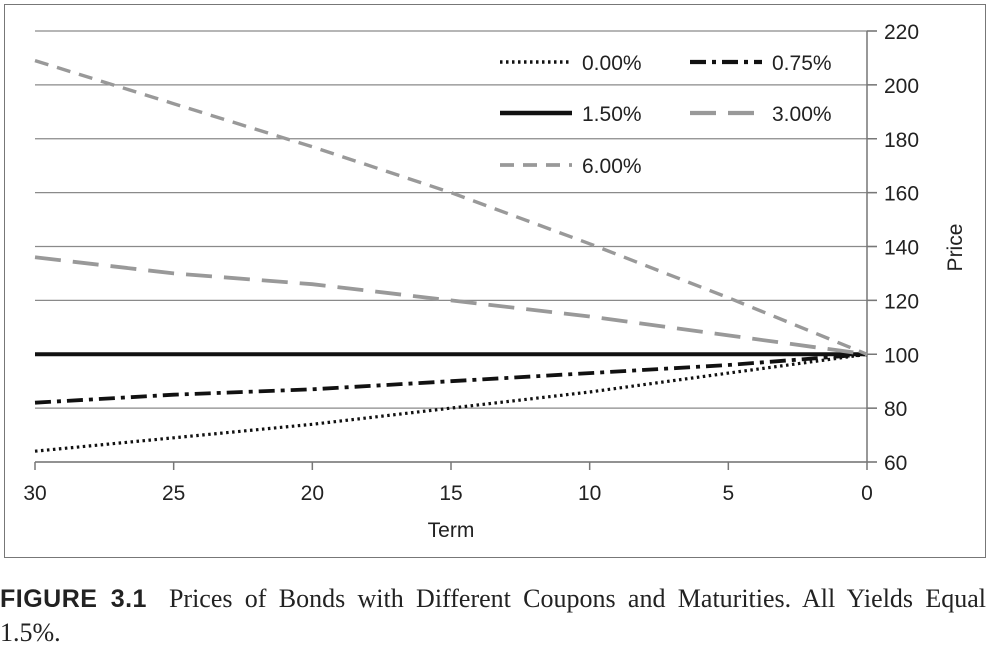 This screenshot has height=651, width=990. What do you see at coordinates (955, 248) in the screenshot?
I see `y-axis-title: Price` at bounding box center [955, 248].